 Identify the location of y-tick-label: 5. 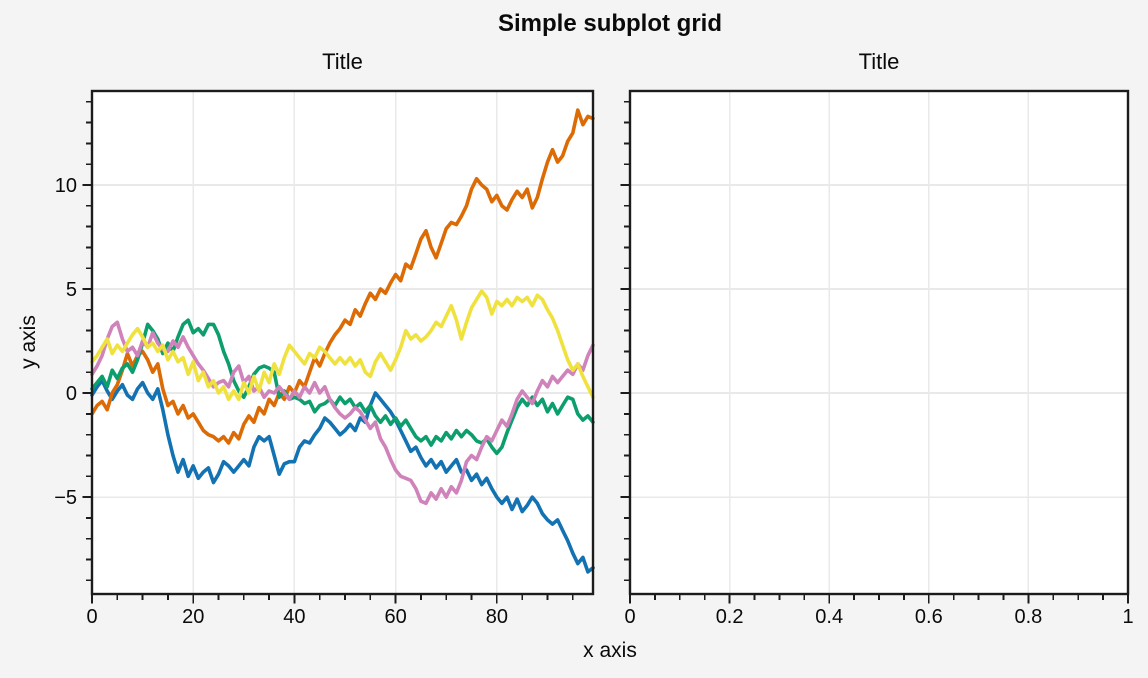
(71, 290).